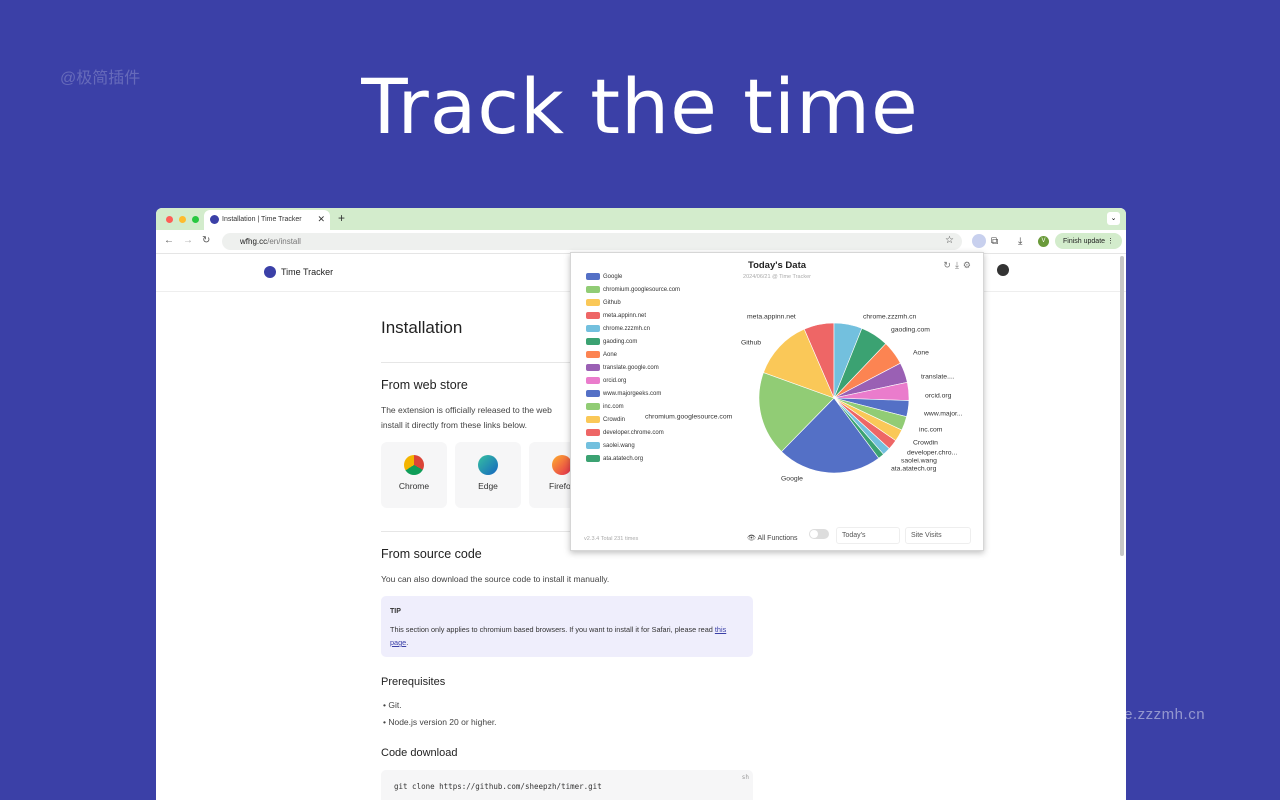  What do you see at coordinates (995, 241) in the screenshot?
I see `extensions-puzzle-icon: ⧉` at bounding box center [995, 241].